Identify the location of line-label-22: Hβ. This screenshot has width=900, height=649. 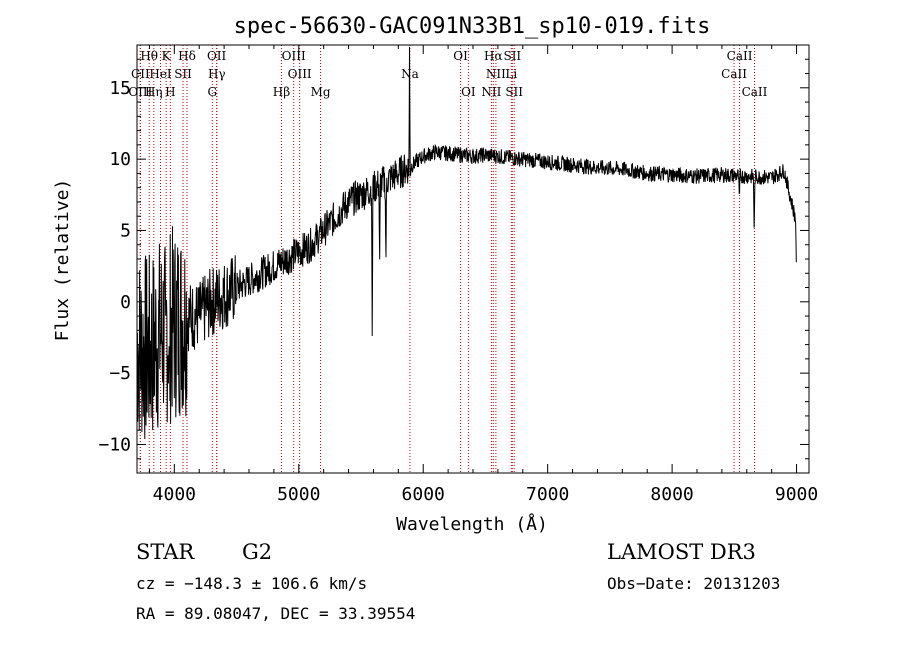
(281, 92).